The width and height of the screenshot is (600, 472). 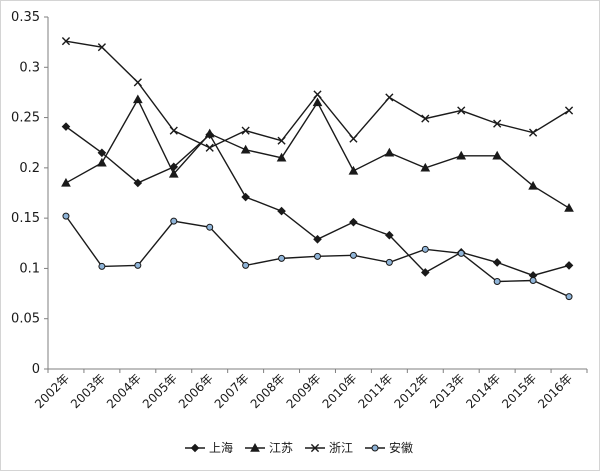 I want to click on x-tick-label: 2007年, so click(x=232, y=391).